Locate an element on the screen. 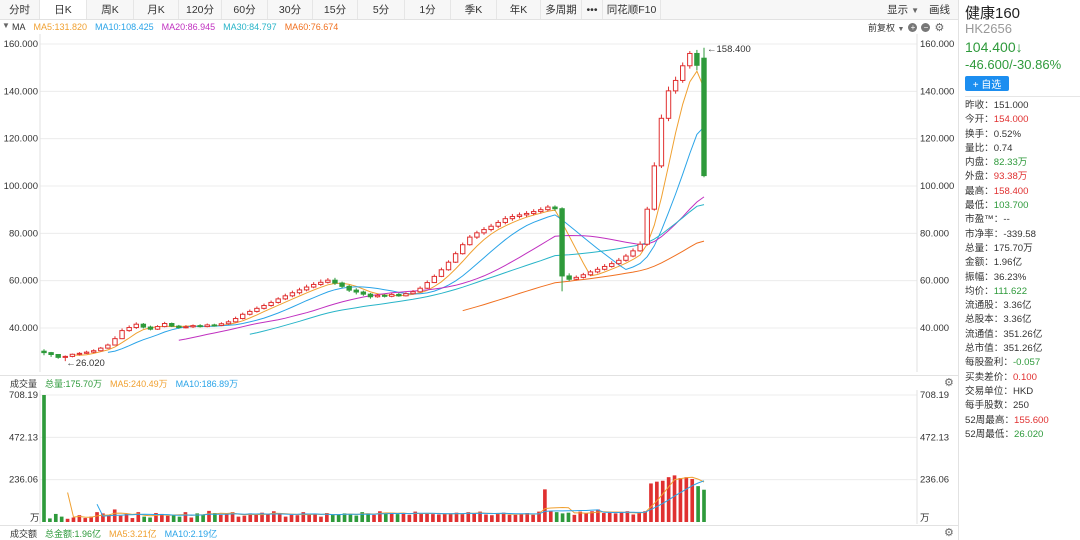 The height and width of the screenshot is (540, 1080). tab-10: 季K is located at coordinates (474, 9).